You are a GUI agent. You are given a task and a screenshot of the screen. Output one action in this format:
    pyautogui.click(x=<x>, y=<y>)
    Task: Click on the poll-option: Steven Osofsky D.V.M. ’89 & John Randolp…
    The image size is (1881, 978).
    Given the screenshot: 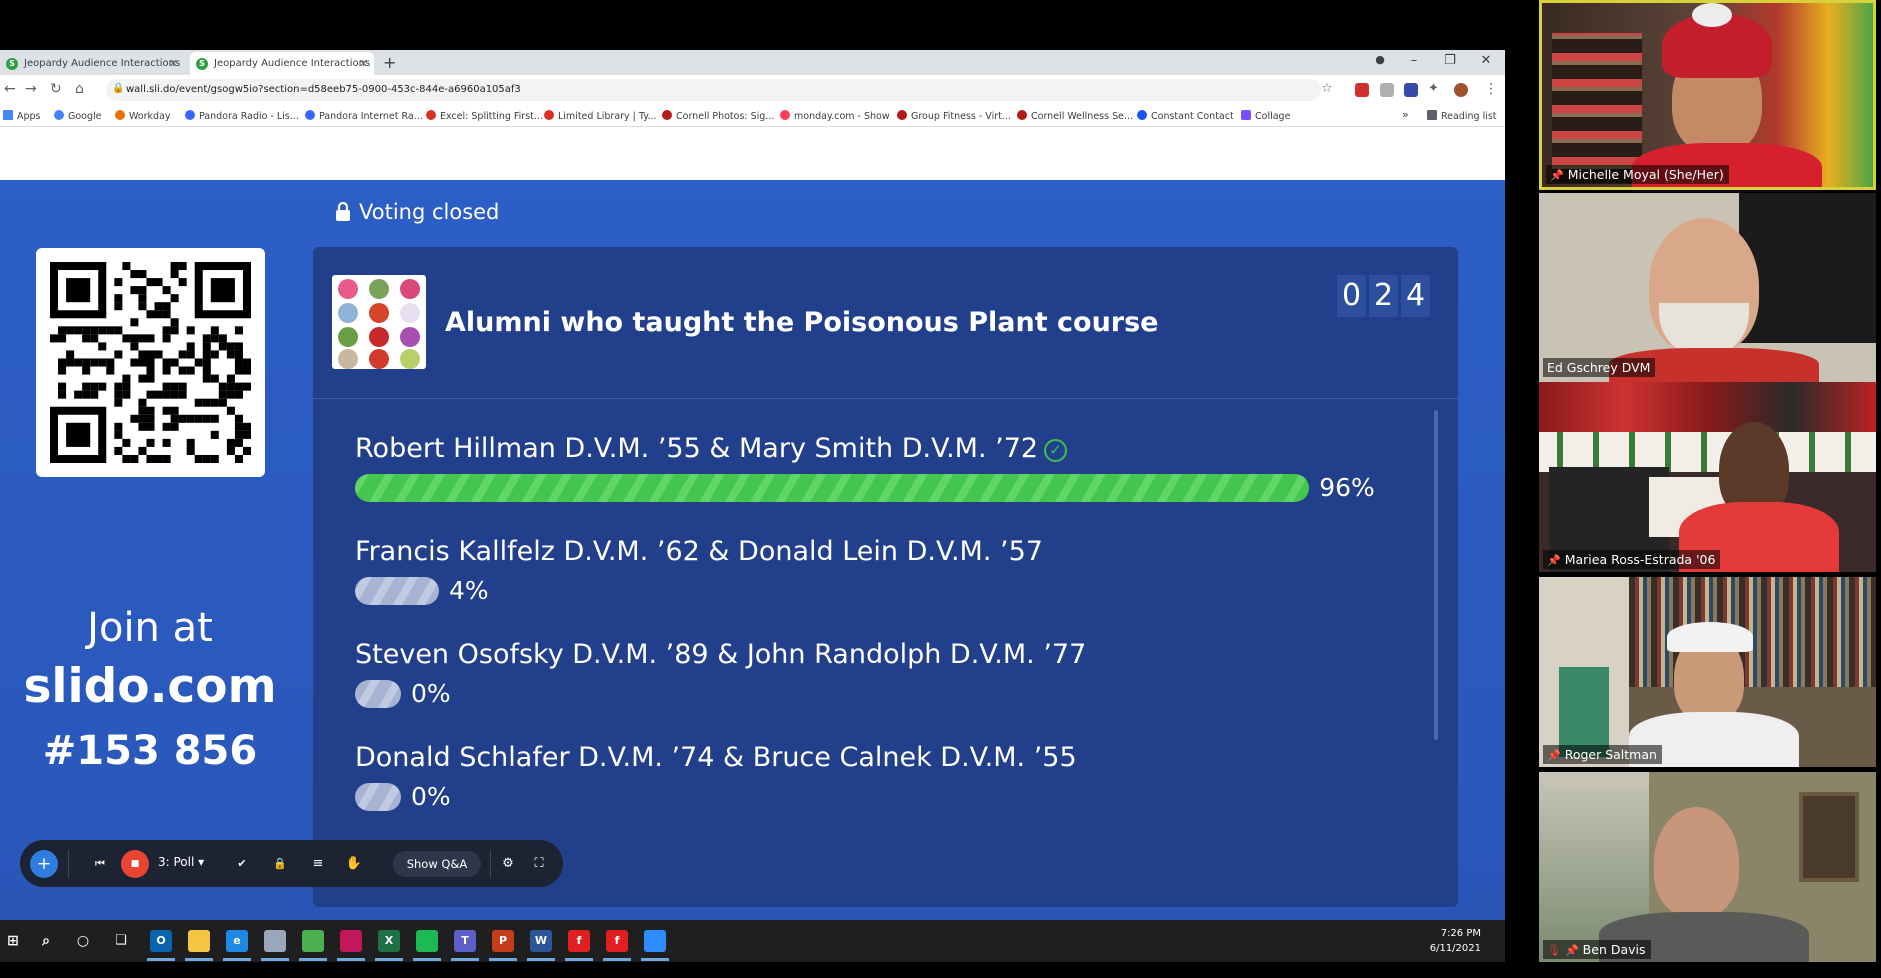 What is the action you would take?
    pyautogui.click(x=885, y=673)
    